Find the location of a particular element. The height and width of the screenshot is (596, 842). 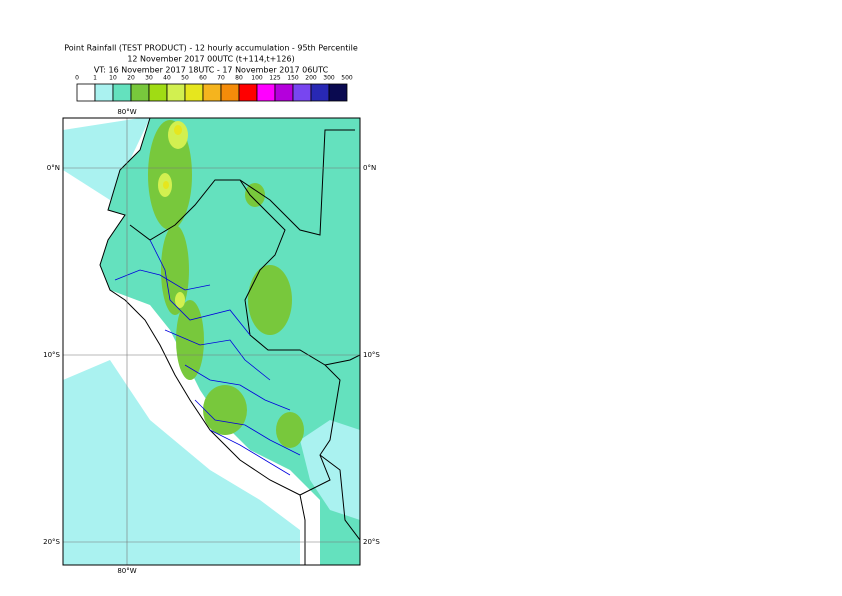

legend-label: 200 is located at coordinates (311, 78).